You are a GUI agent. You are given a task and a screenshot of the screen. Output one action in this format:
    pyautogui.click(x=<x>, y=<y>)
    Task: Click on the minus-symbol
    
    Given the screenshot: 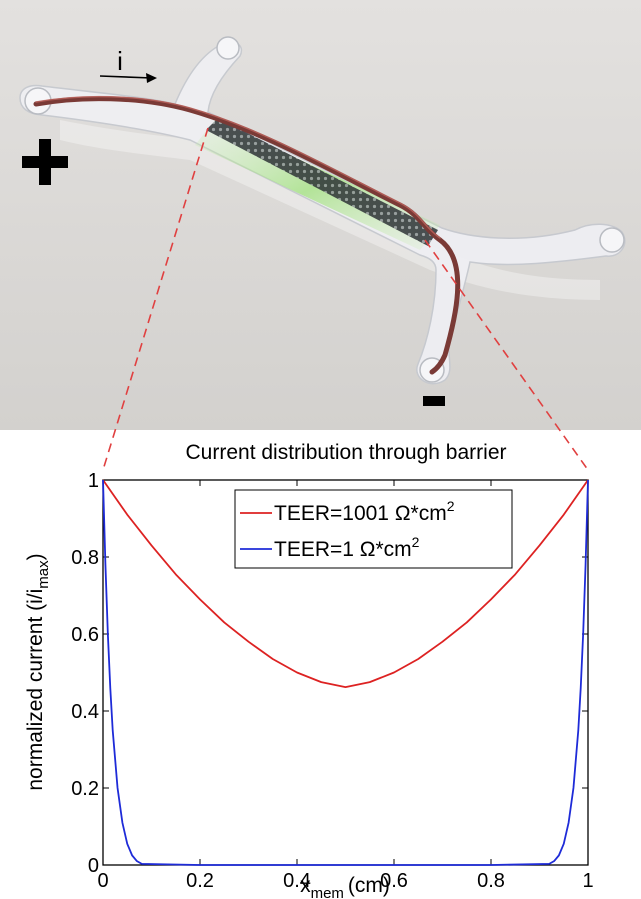 What is the action you would take?
    pyautogui.click(x=434, y=401)
    